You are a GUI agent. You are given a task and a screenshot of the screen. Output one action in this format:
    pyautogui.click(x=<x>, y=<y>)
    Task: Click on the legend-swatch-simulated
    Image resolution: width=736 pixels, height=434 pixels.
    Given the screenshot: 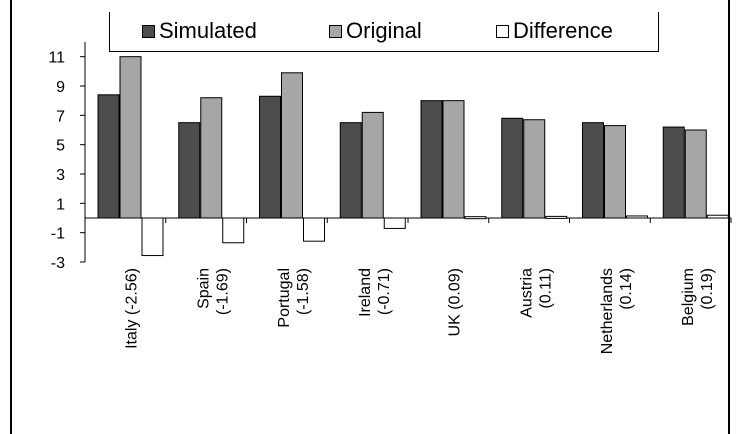 What is the action you would take?
    pyautogui.click(x=148, y=31)
    